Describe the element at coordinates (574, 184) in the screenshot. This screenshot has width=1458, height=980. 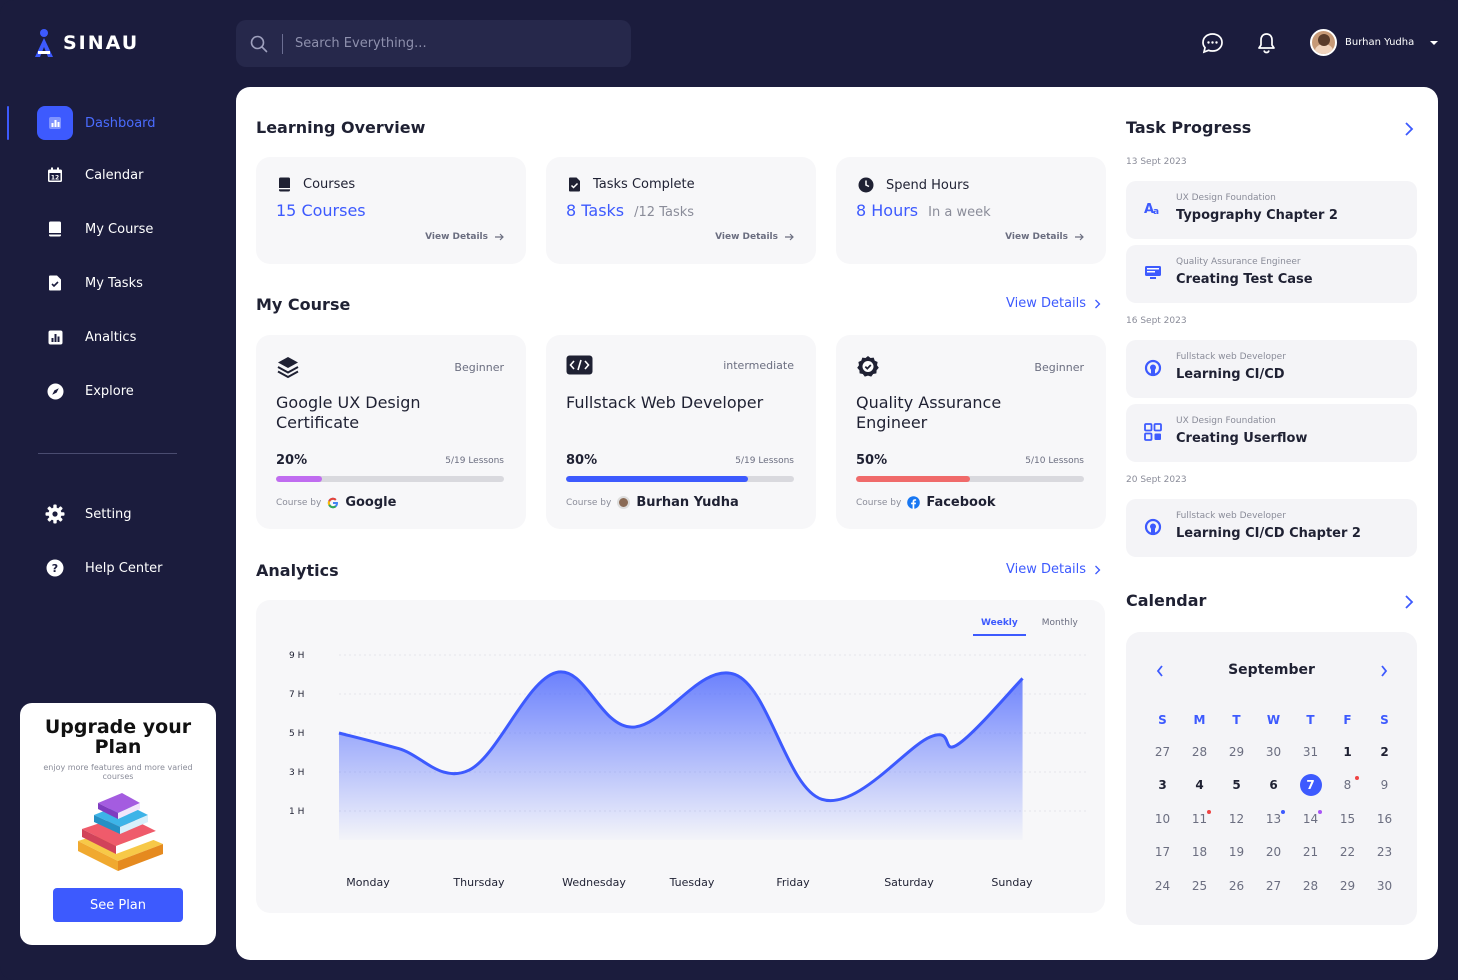
I see `task-file-icon` at that location.